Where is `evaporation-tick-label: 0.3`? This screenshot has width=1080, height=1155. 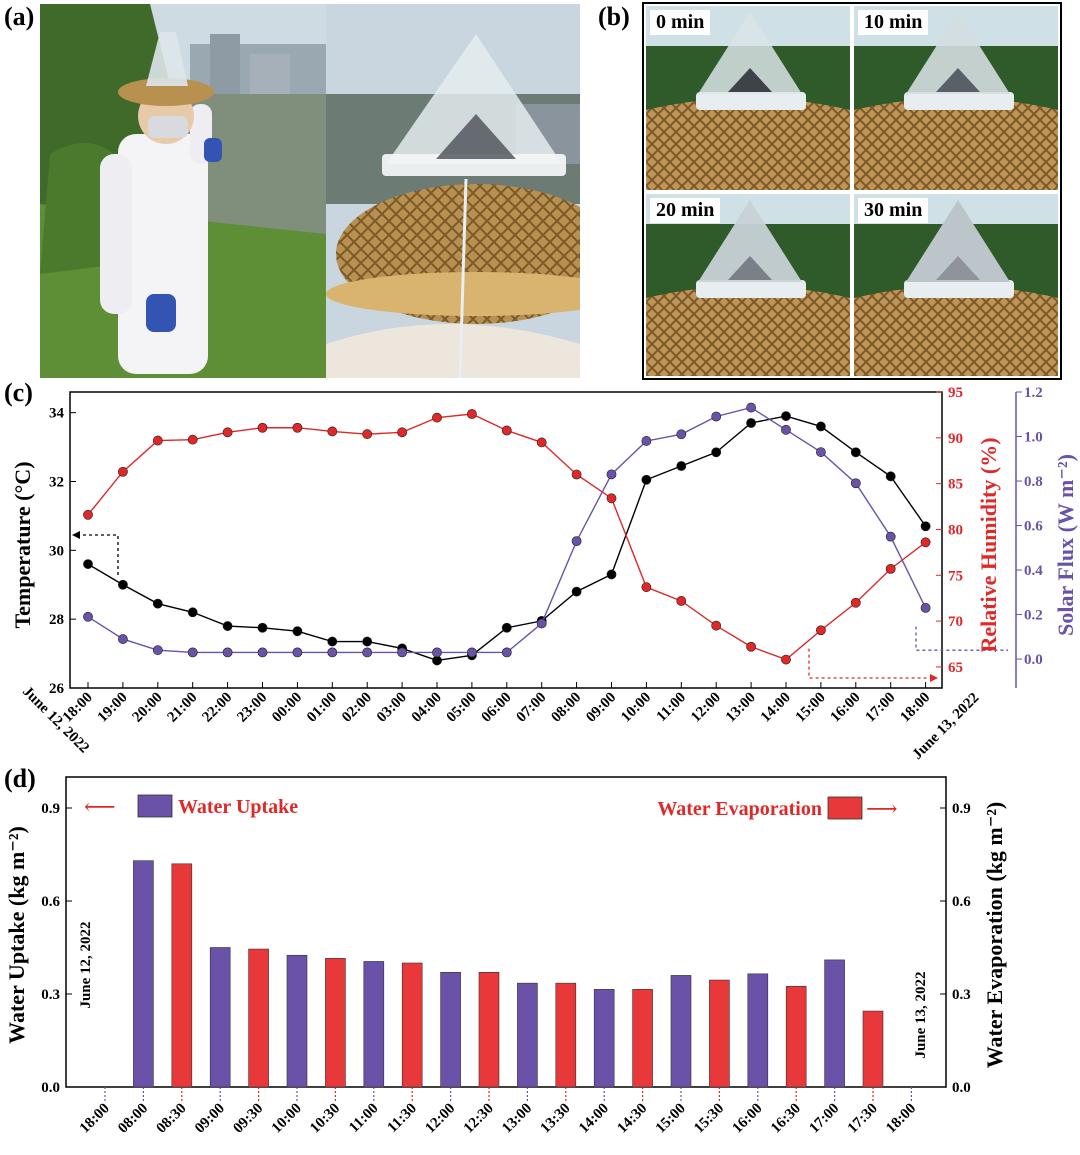
evaporation-tick-label: 0.3 is located at coordinates (961, 995).